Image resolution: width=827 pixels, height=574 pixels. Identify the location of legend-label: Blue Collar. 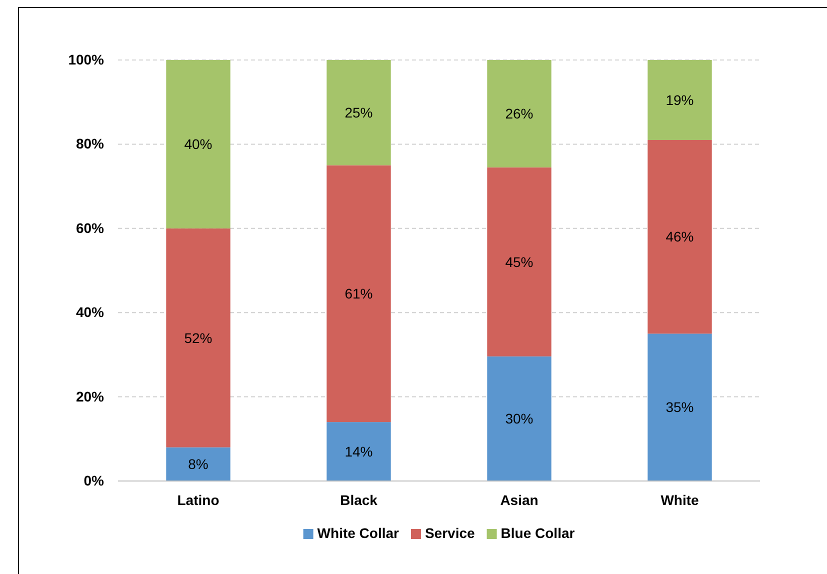
(538, 533).